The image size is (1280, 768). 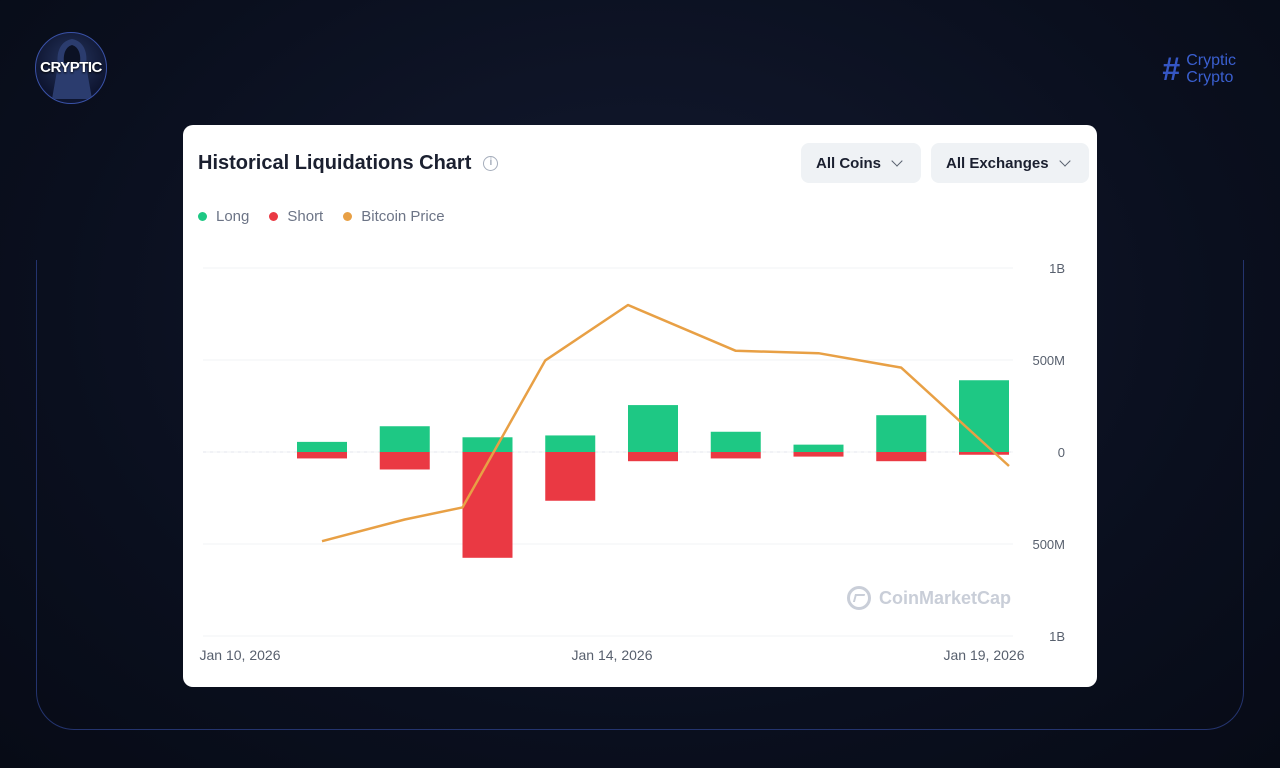 What do you see at coordinates (1210, 77) in the screenshot?
I see `brand-line-2: Crypto` at bounding box center [1210, 77].